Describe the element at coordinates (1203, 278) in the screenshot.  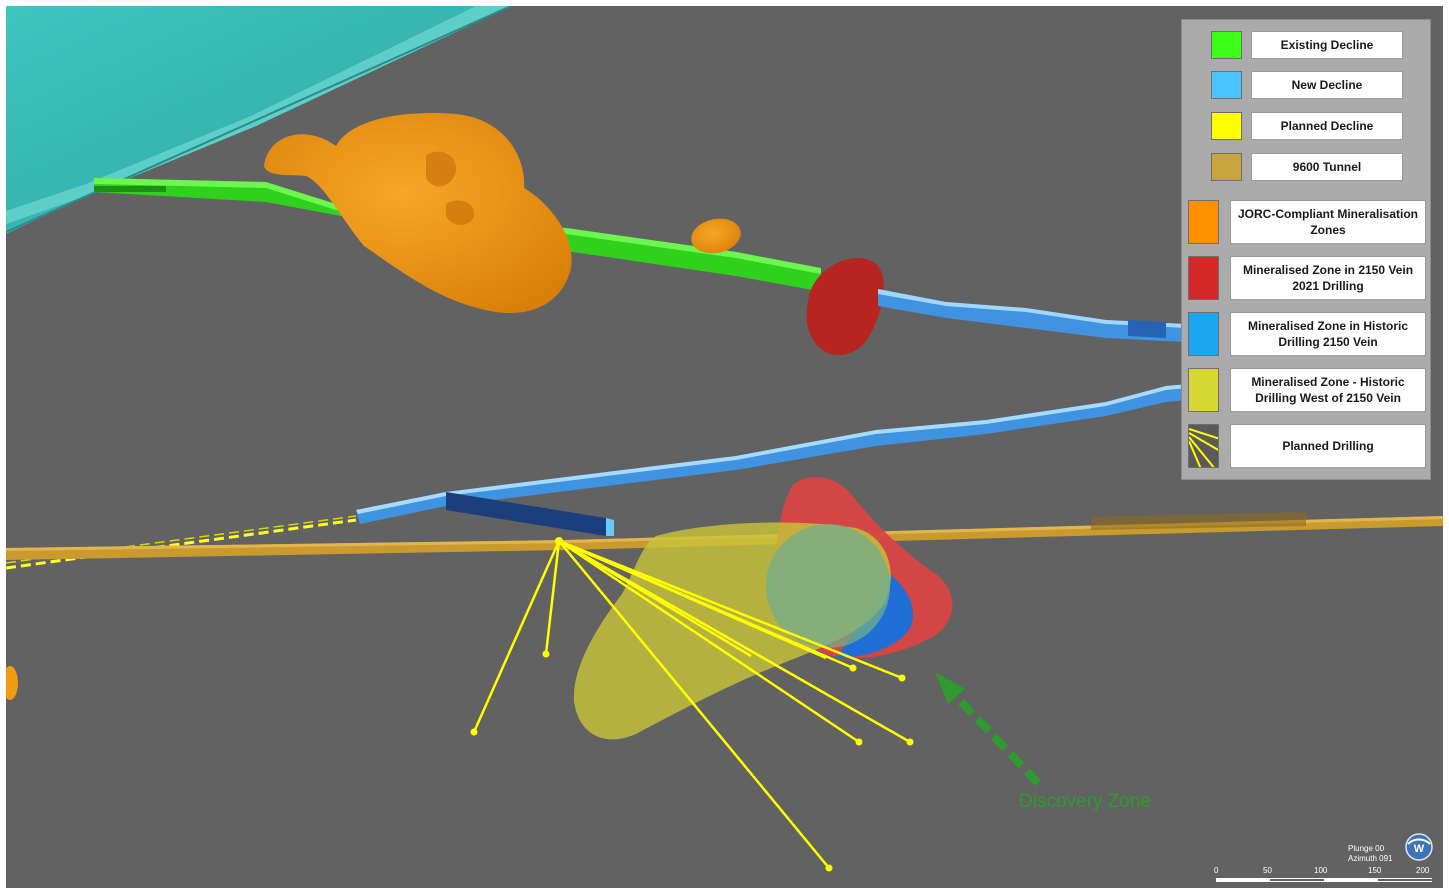
I see `swatch-vein-2021` at that location.